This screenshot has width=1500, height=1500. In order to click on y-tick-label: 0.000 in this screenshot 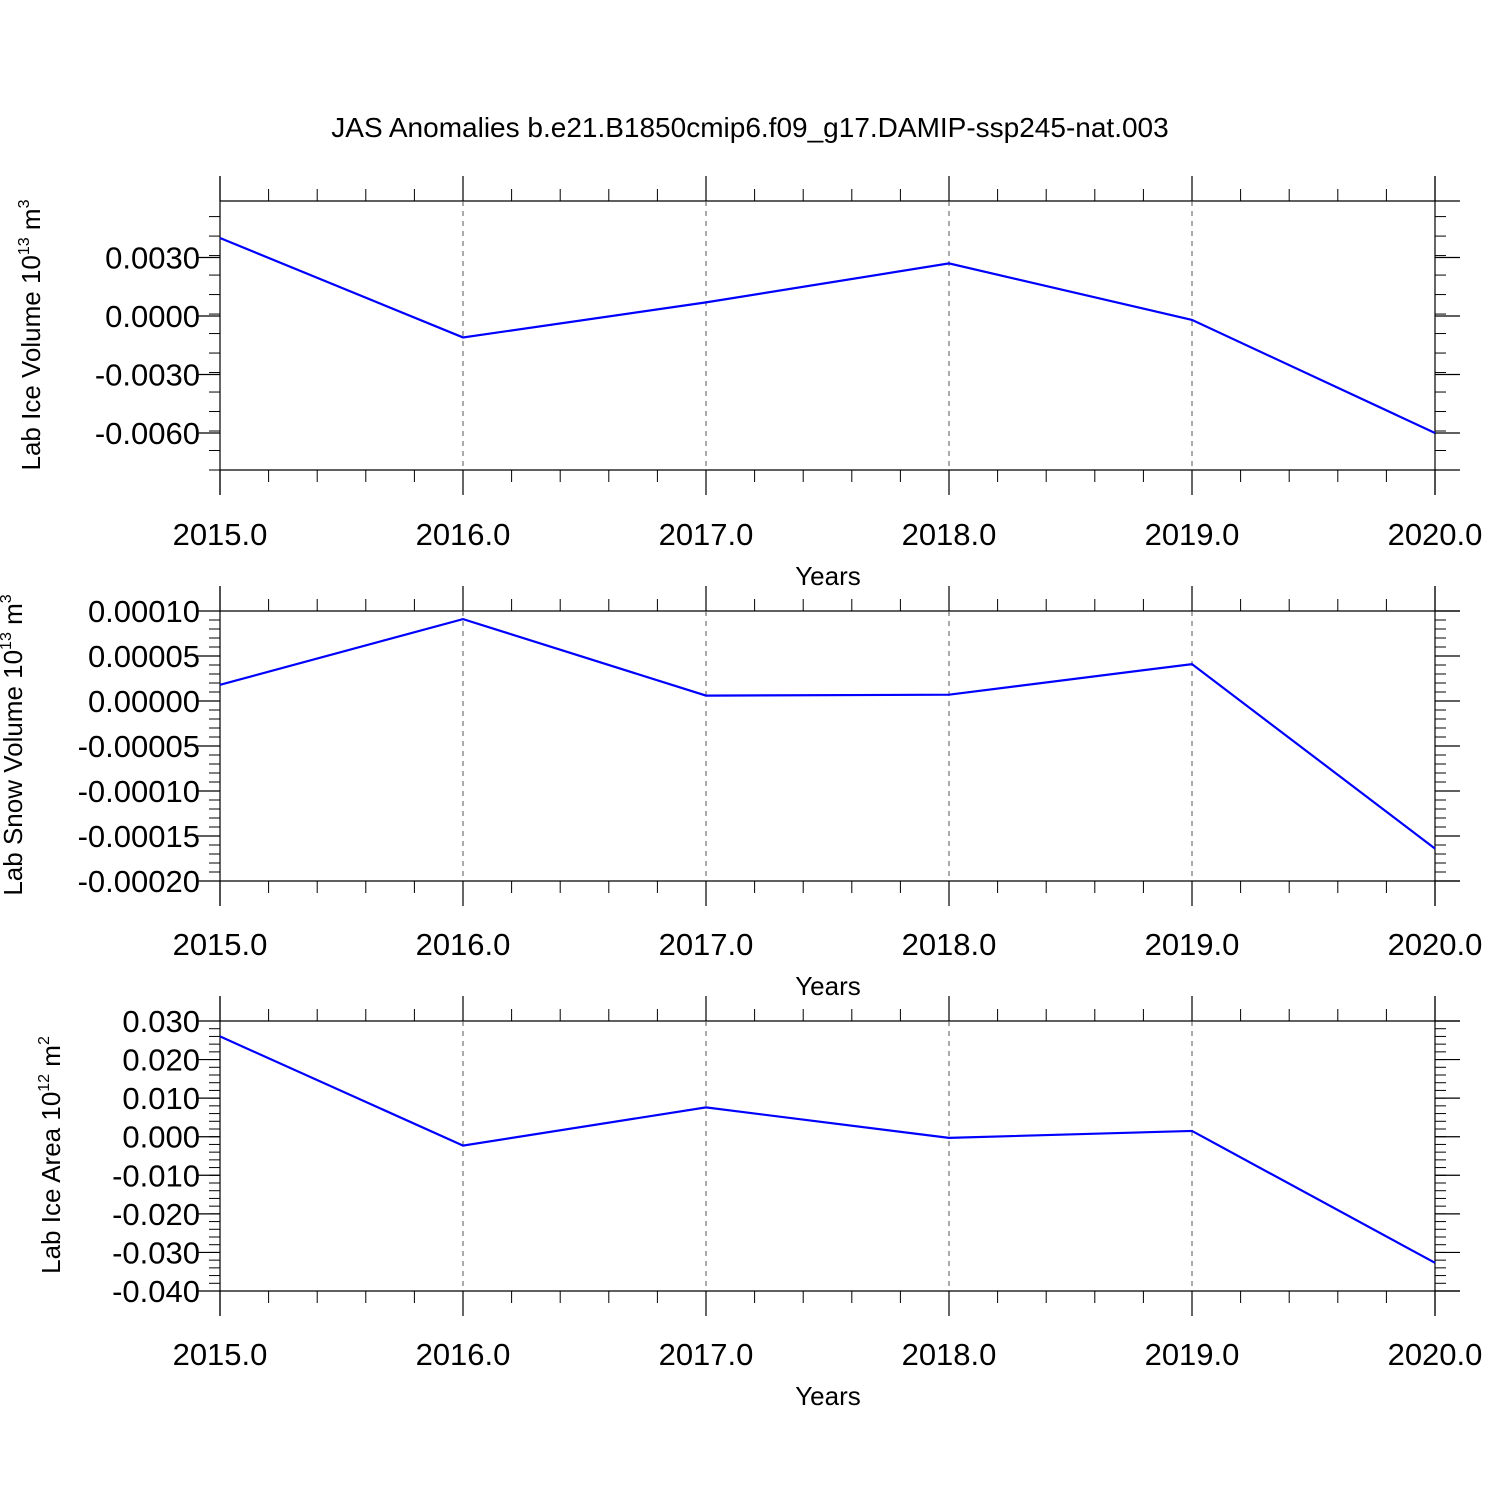, I will do `click(161, 1137)`.